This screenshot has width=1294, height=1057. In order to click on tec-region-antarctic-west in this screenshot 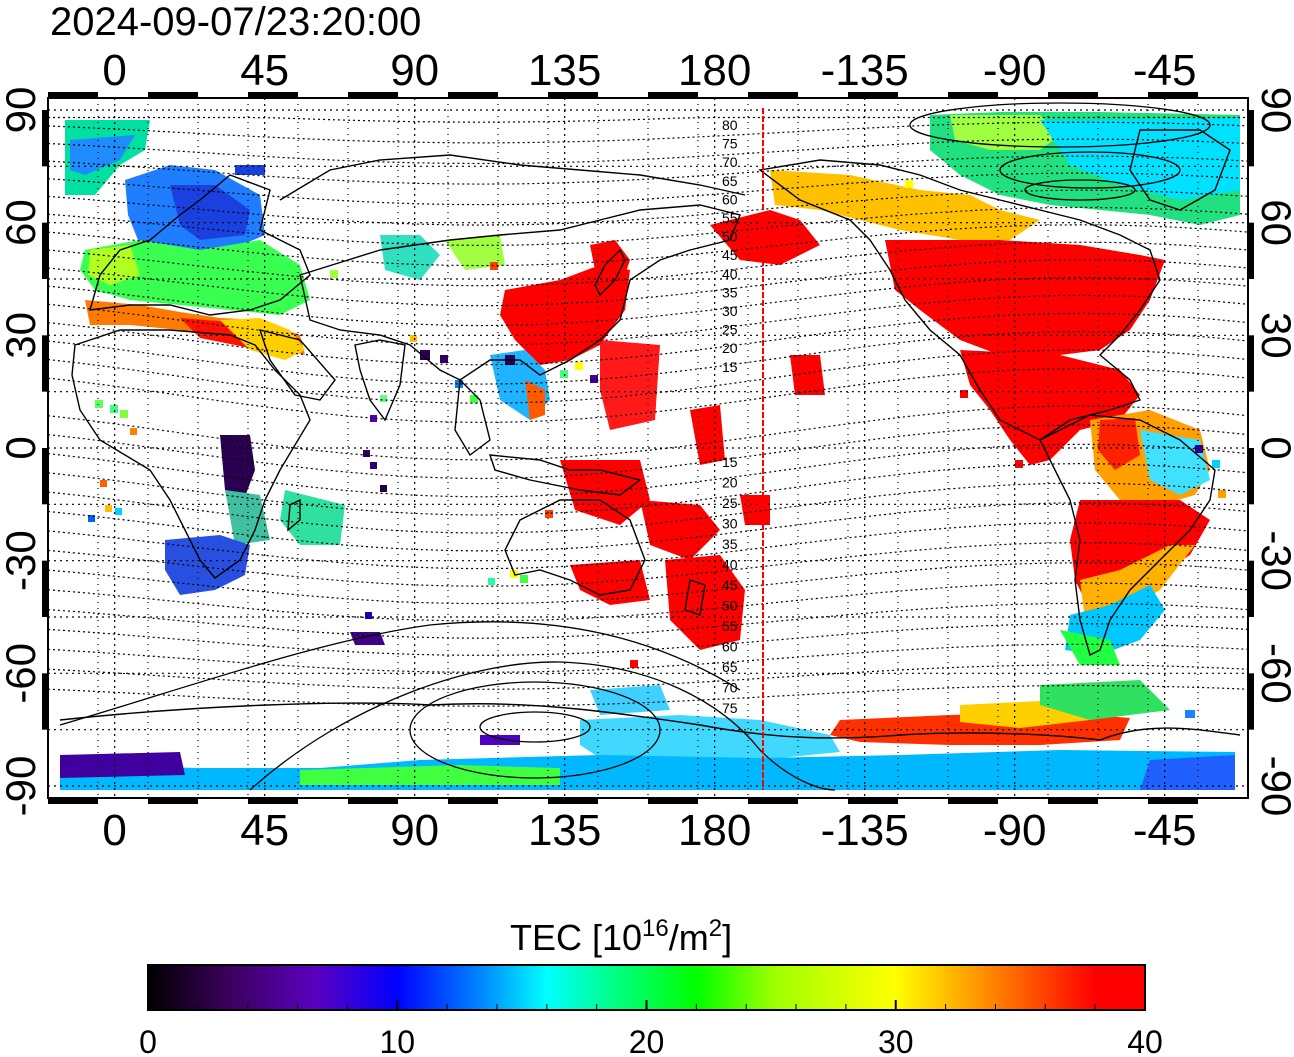, I will do `click(122, 765)`.